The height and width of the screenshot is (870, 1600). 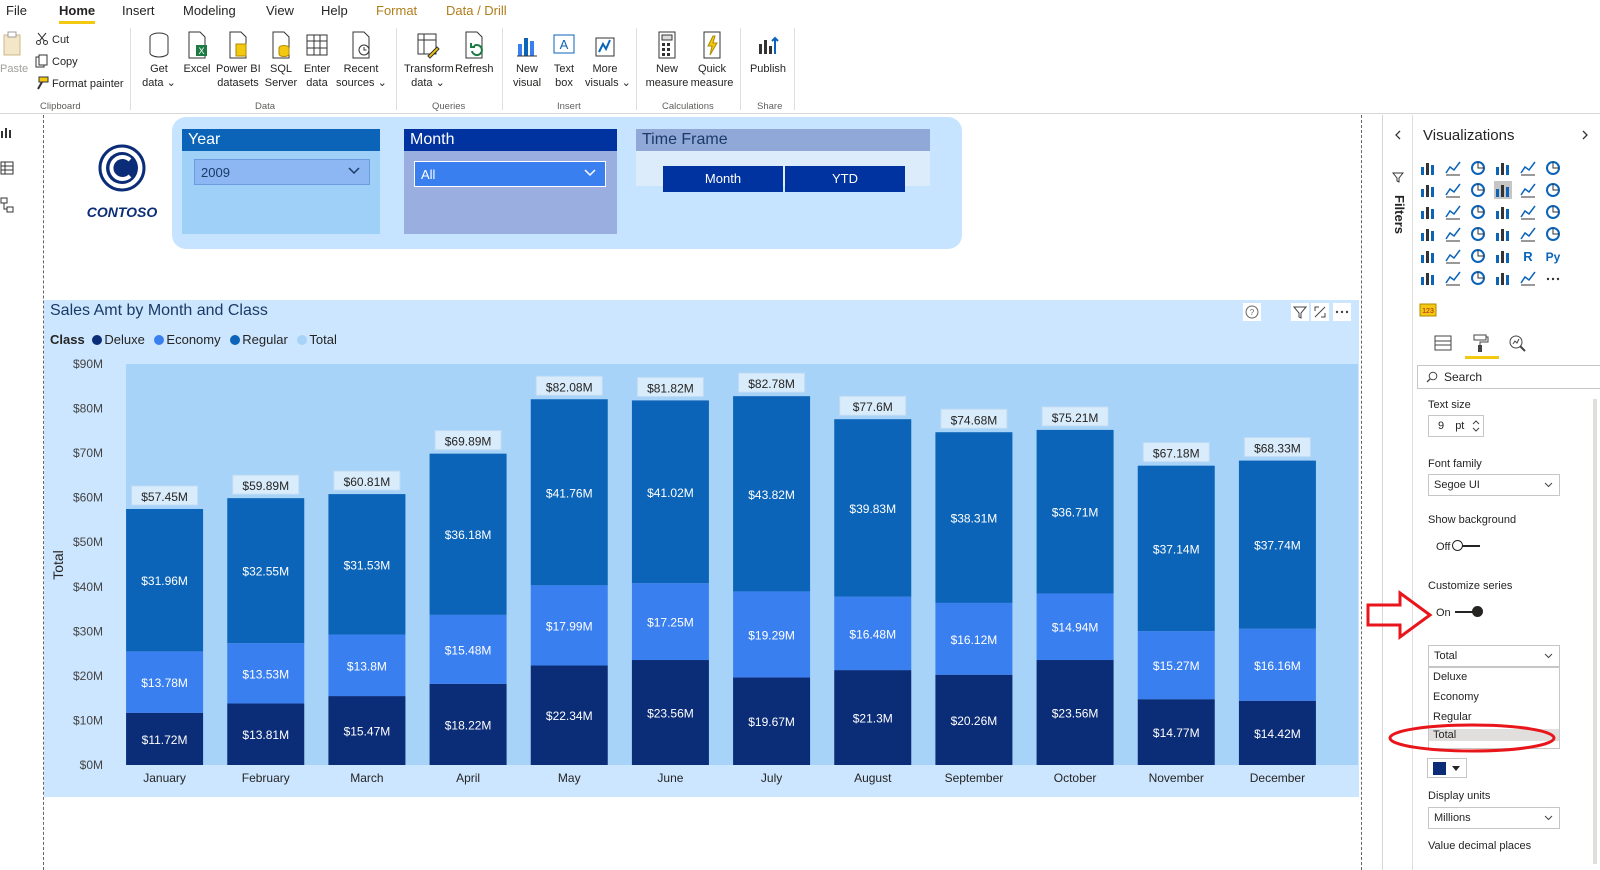 What do you see at coordinates (1443, 343) in the screenshot?
I see `fields-tab-icon` at bounding box center [1443, 343].